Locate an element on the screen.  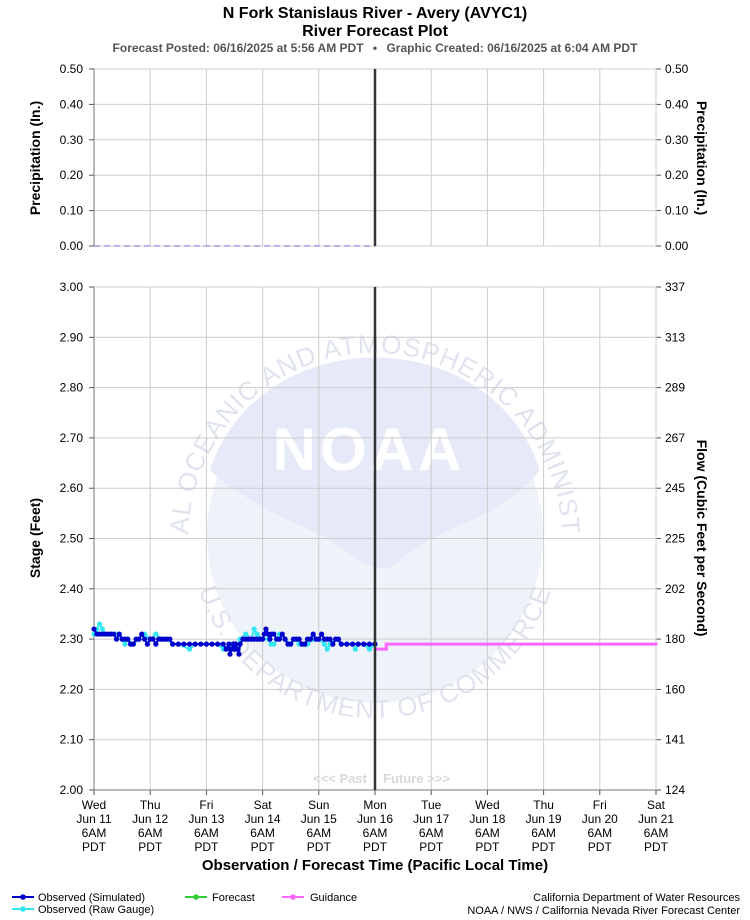
legend-label-forecast: Forecast is located at coordinates (233, 898).